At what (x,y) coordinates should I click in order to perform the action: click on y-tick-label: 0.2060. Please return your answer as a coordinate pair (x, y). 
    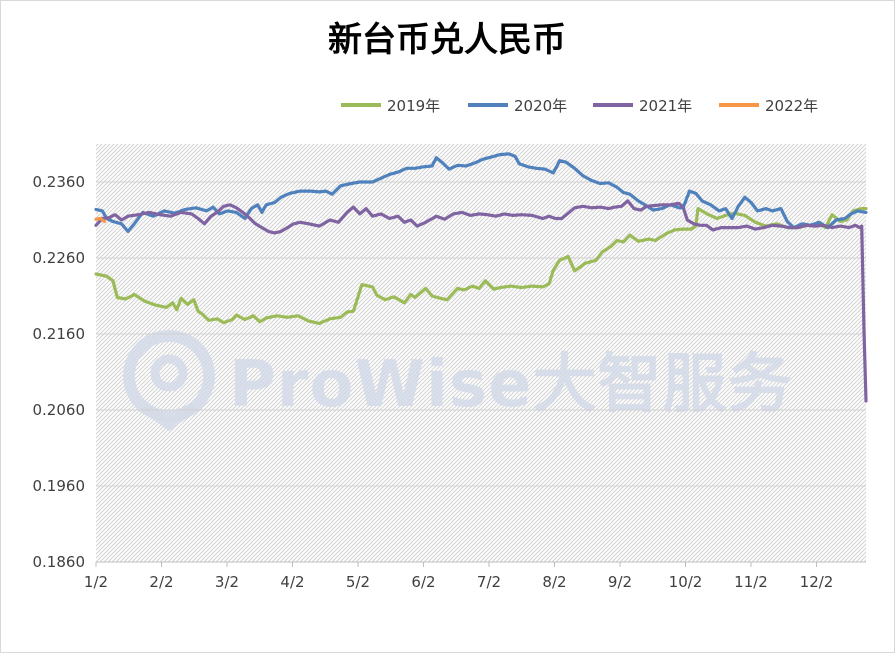
    Looking at the image, I should click on (59, 410).